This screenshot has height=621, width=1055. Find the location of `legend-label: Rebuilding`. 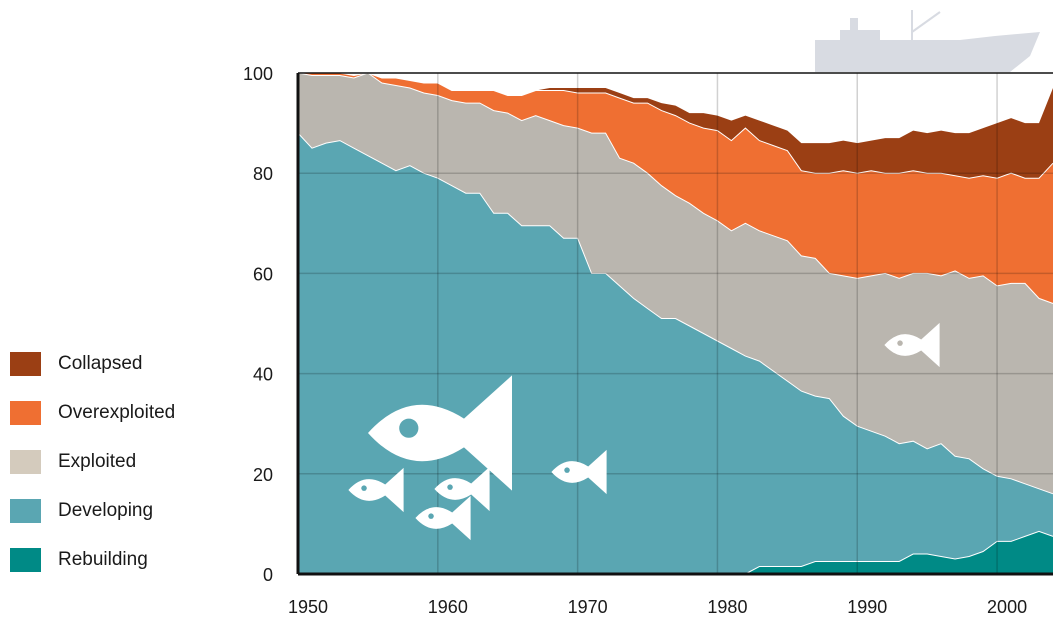

legend-label: Rebuilding is located at coordinates (103, 559).